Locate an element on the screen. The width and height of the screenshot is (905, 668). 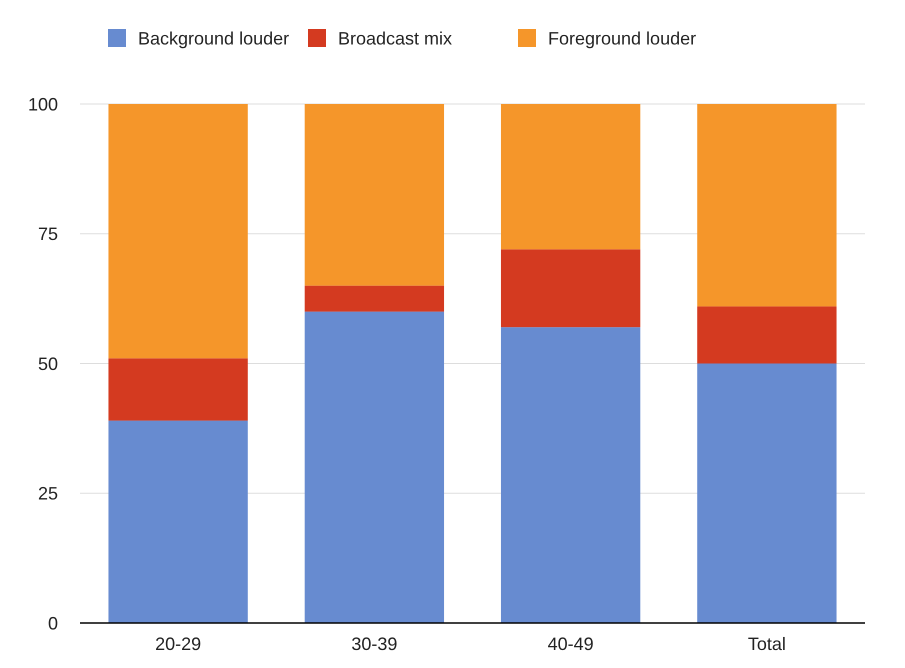
legend-label: Broadcast mix is located at coordinates (395, 38).